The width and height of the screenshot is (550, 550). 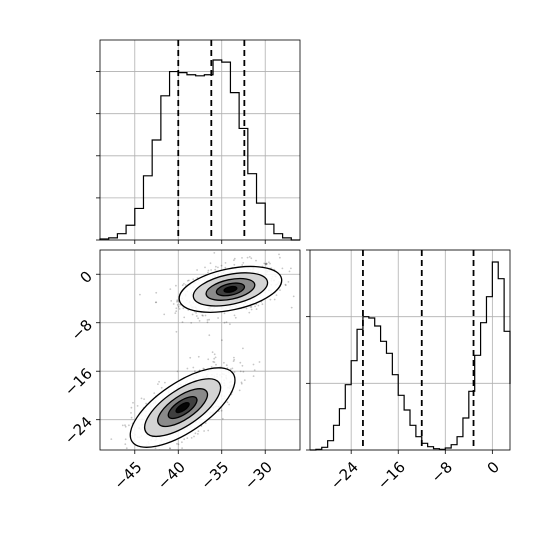 I want to click on joint-y-tick-labels: 0 −8 −16 −24, so click(x=78, y=358).